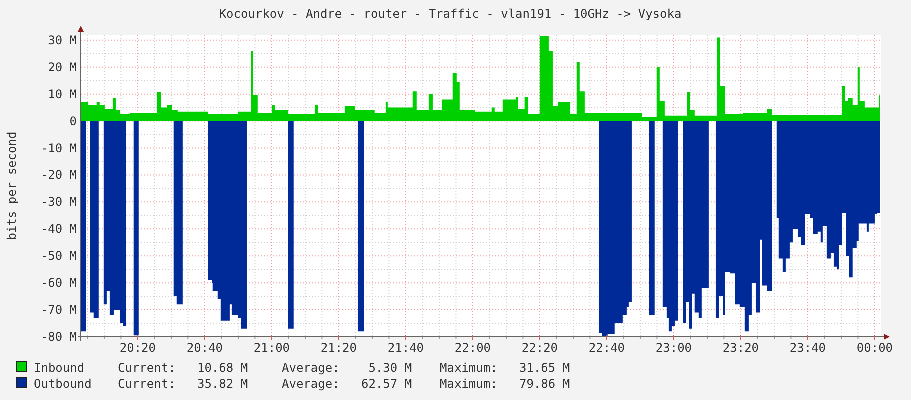 The width and height of the screenshot is (911, 400). Describe the element at coordinates (505, 368) in the screenshot. I see `text: Maximum: 31.65 M` at that location.